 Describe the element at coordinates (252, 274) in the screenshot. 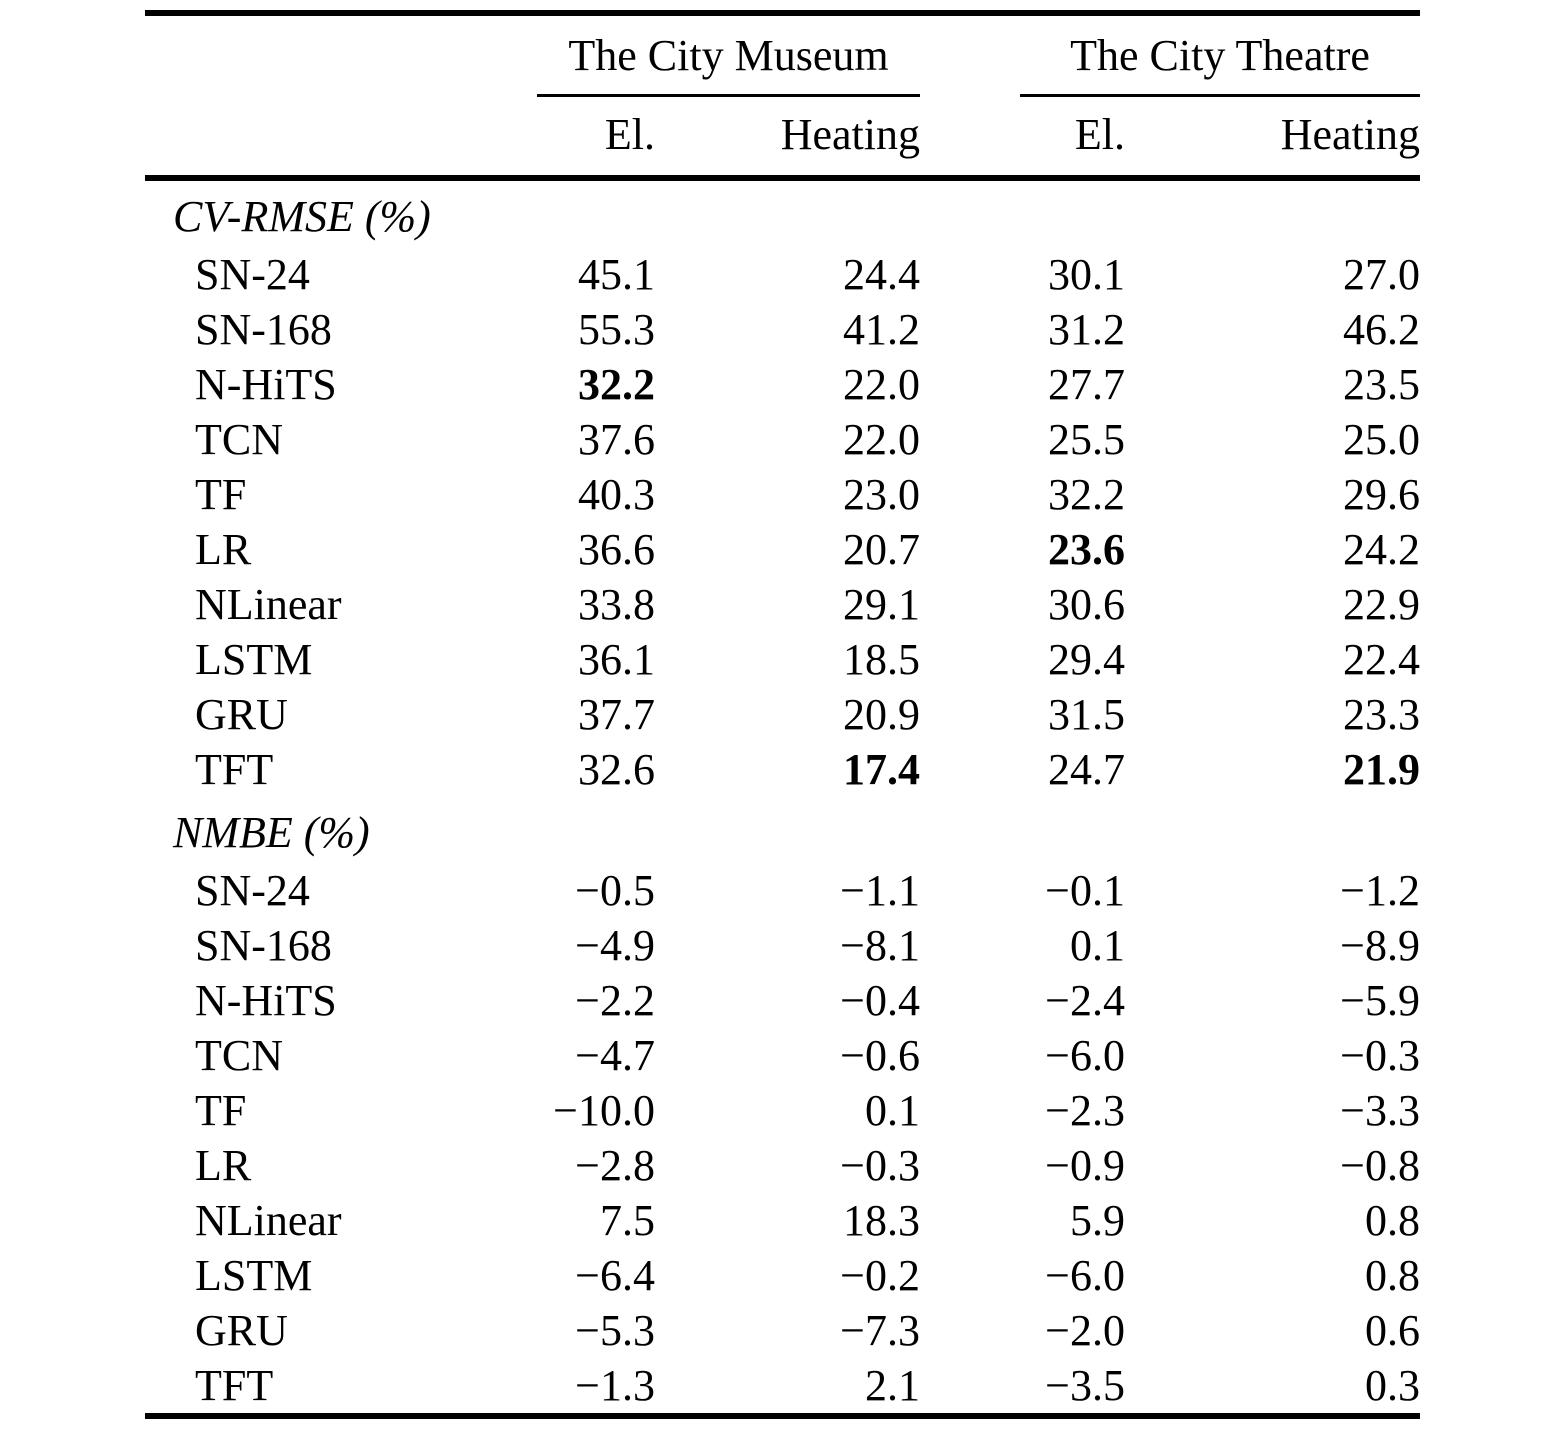

I see `row-label: SN-24` at that location.